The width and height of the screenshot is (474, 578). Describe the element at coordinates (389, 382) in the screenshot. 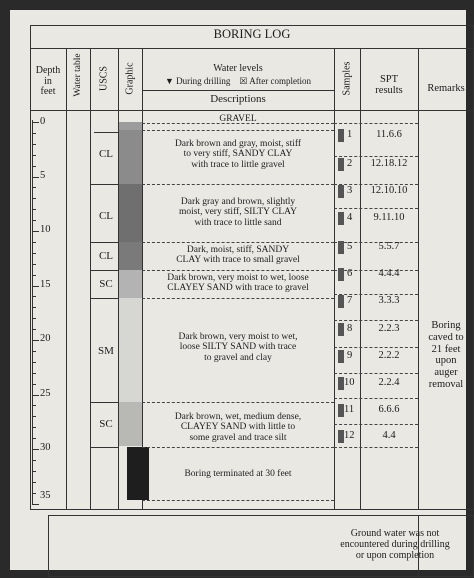

I see `spt-10: 2.2.4` at that location.